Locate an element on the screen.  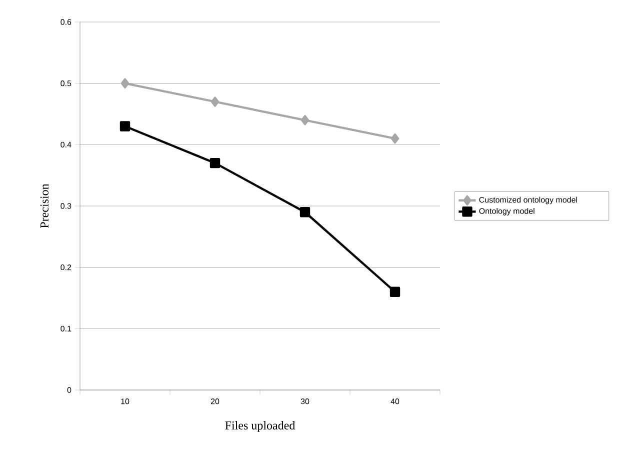
y-tick-label: 0.1 is located at coordinates (66, 329).